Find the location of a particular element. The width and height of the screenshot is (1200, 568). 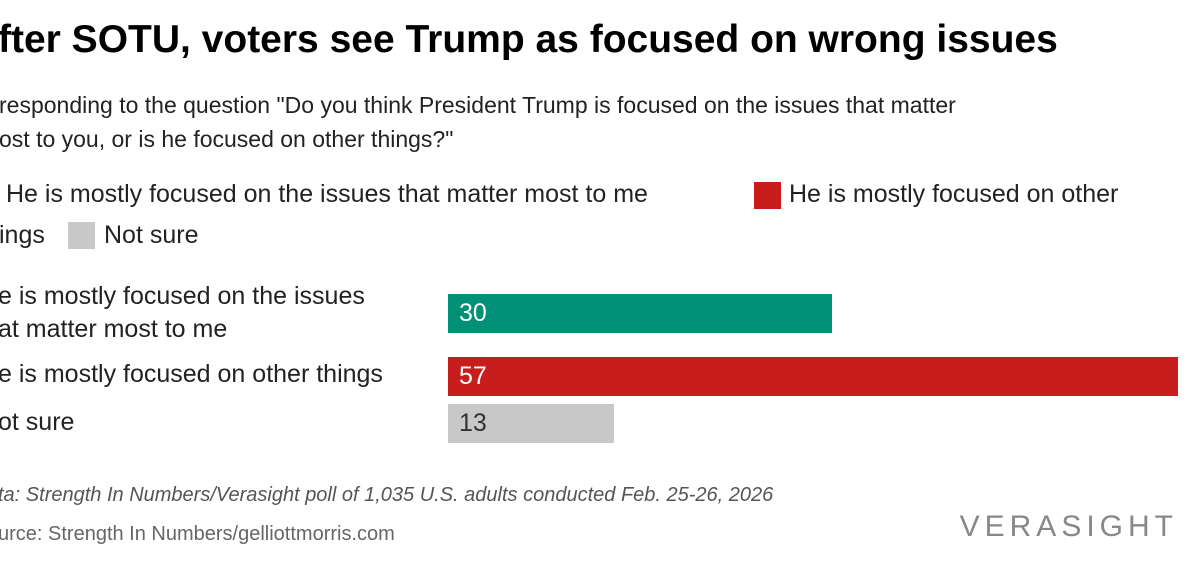

bar-value-label: 13 is located at coordinates (473, 423).